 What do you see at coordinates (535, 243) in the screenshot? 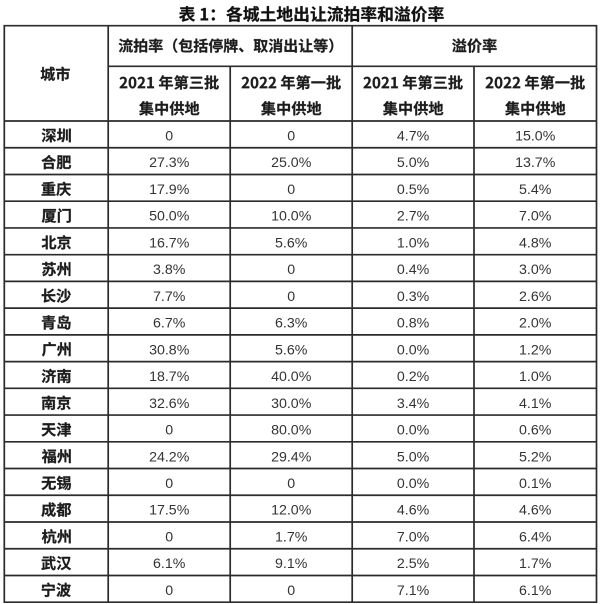
I see `svg-text: 4.8%` at bounding box center [535, 243].